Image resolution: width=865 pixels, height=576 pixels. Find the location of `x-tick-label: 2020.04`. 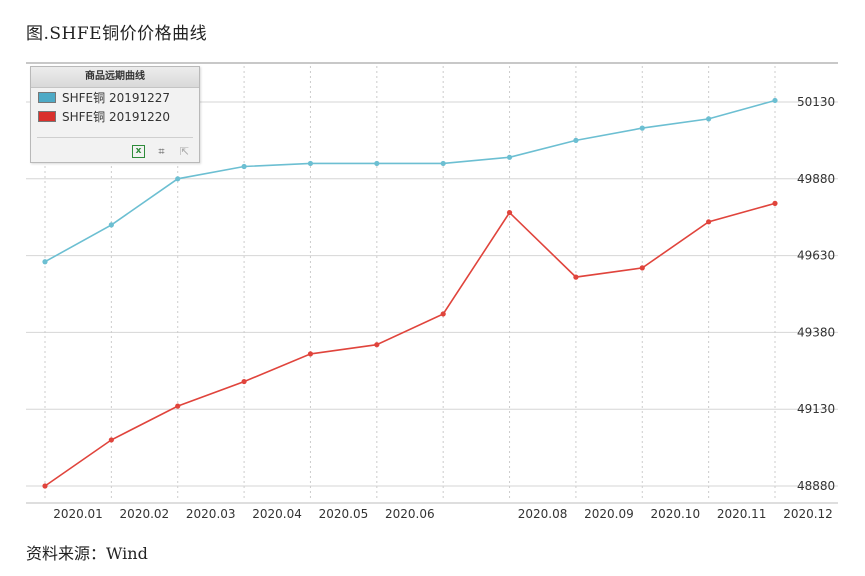

x-tick-label: 2020.04 is located at coordinates (277, 514).